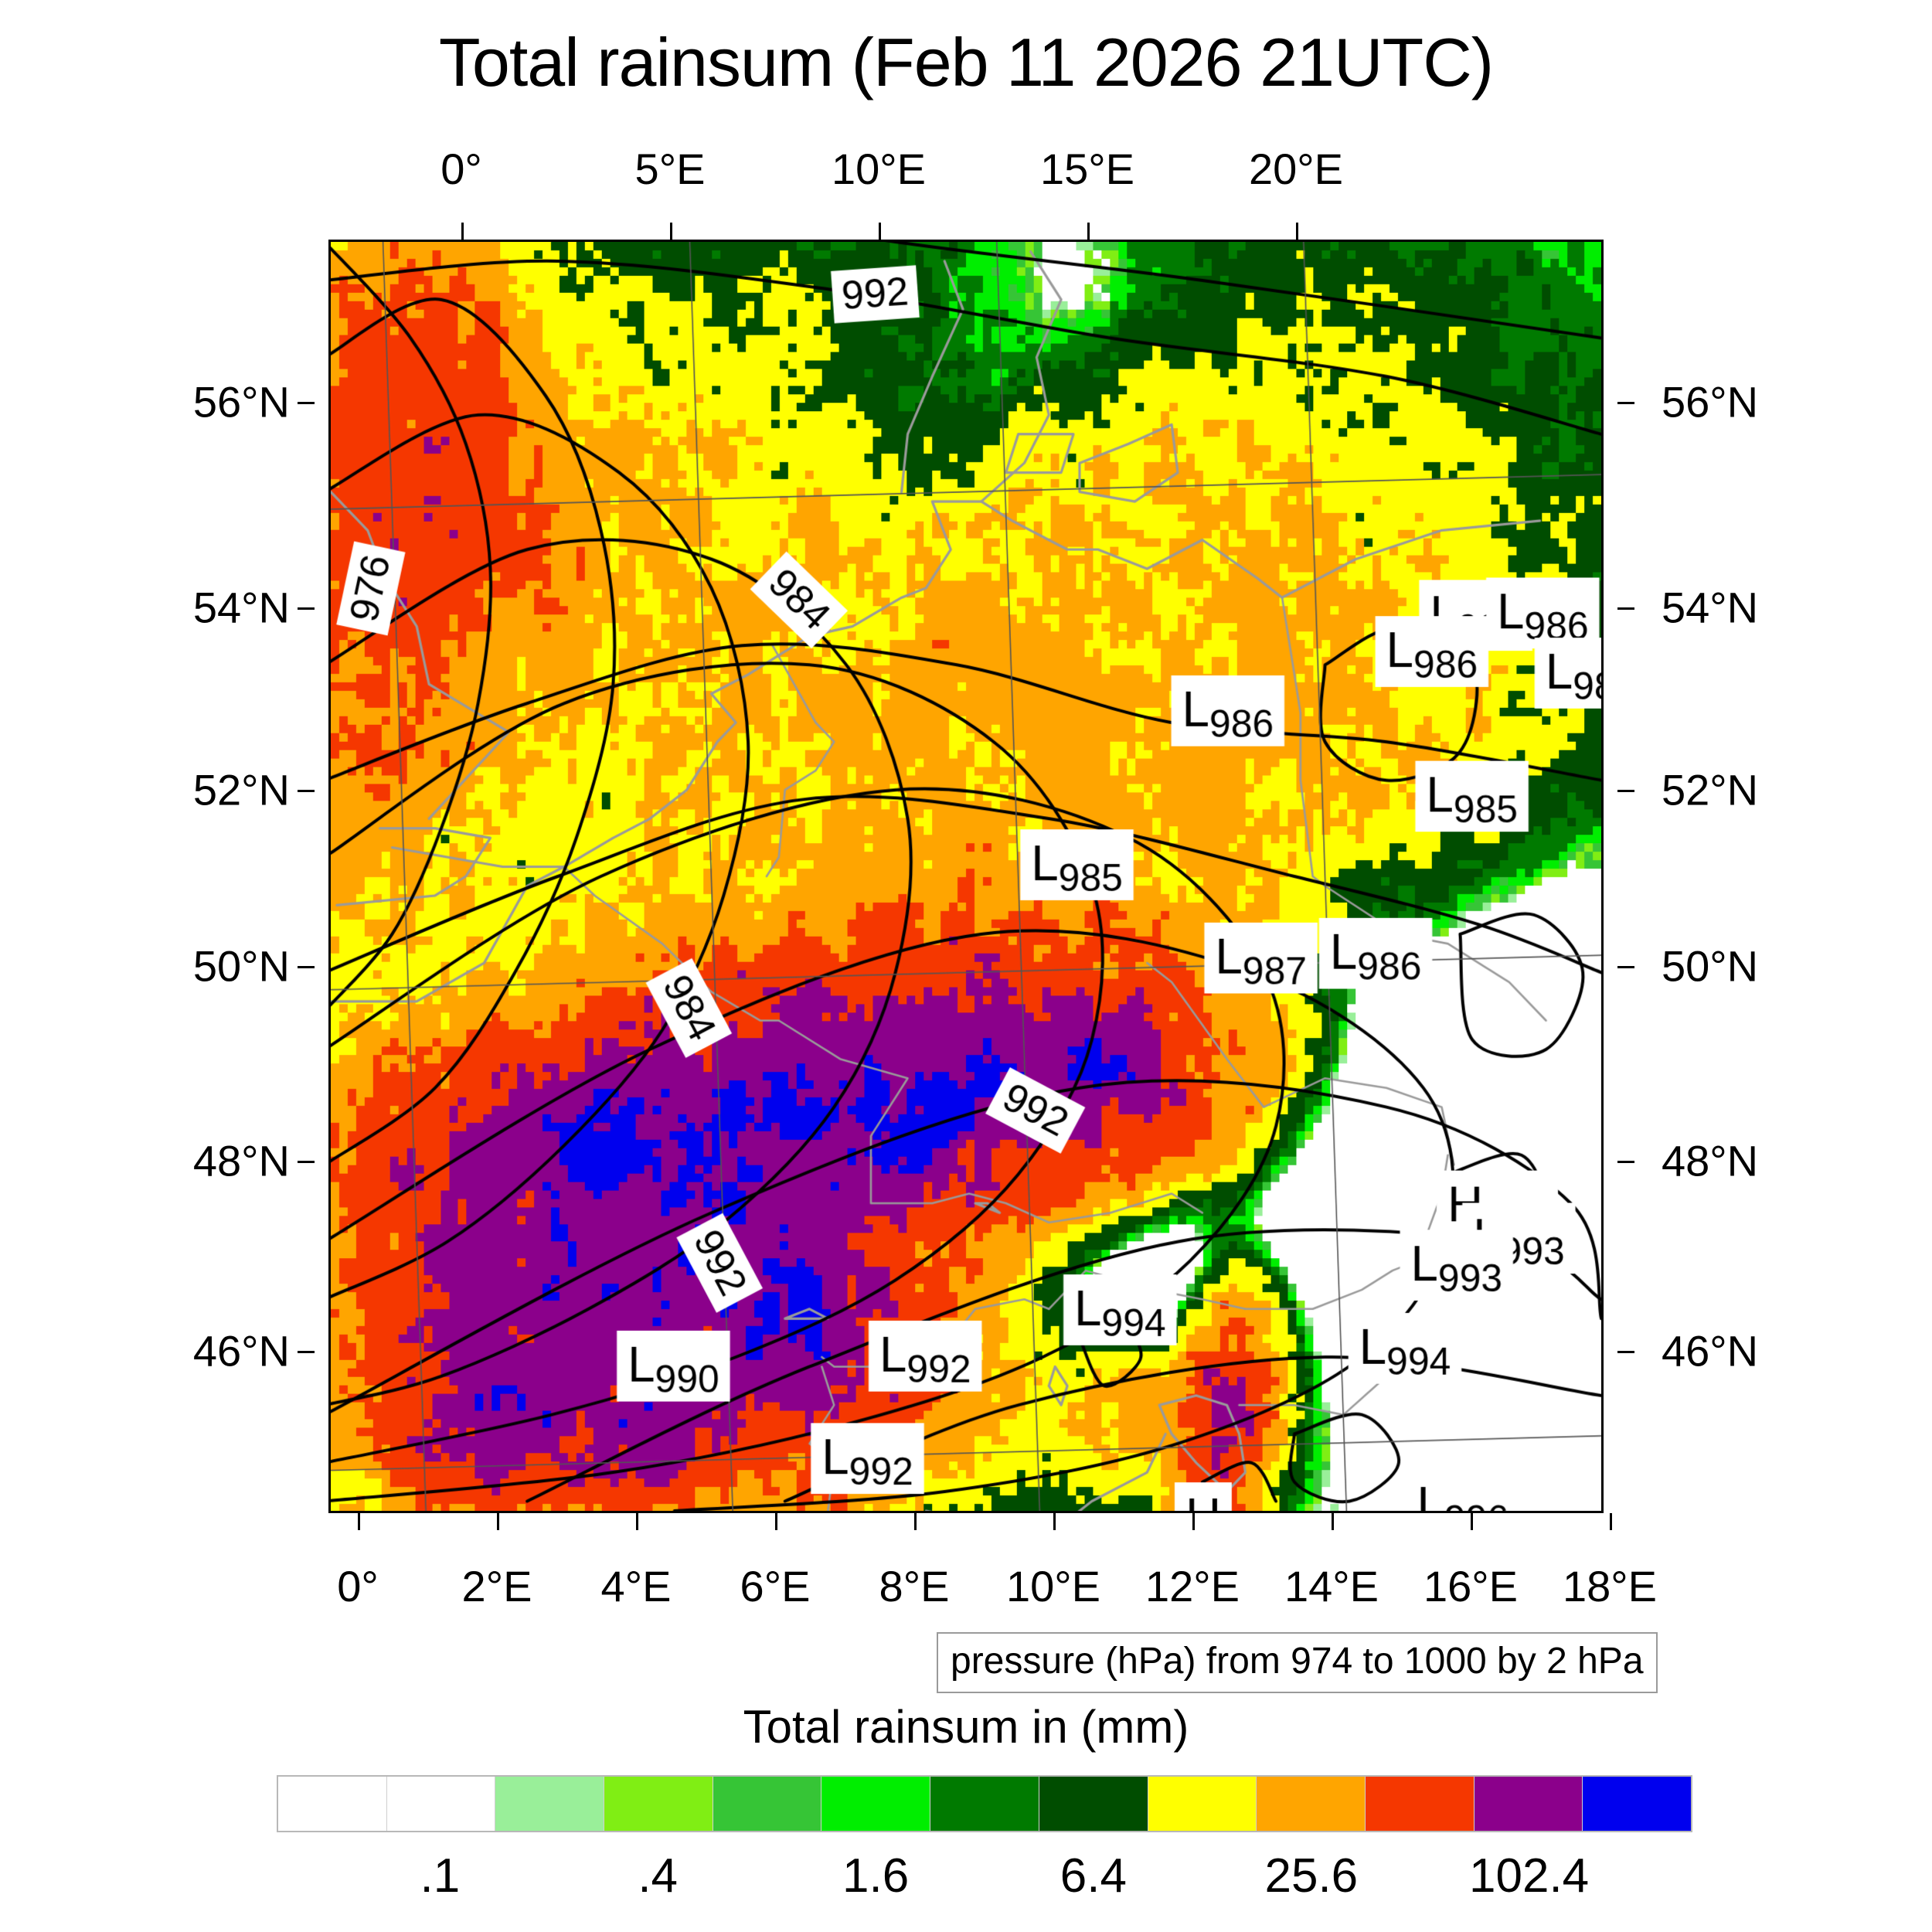 The height and width of the screenshot is (1932, 1932). I want to click on lat-label-left-3: 50°N, so click(241, 966).